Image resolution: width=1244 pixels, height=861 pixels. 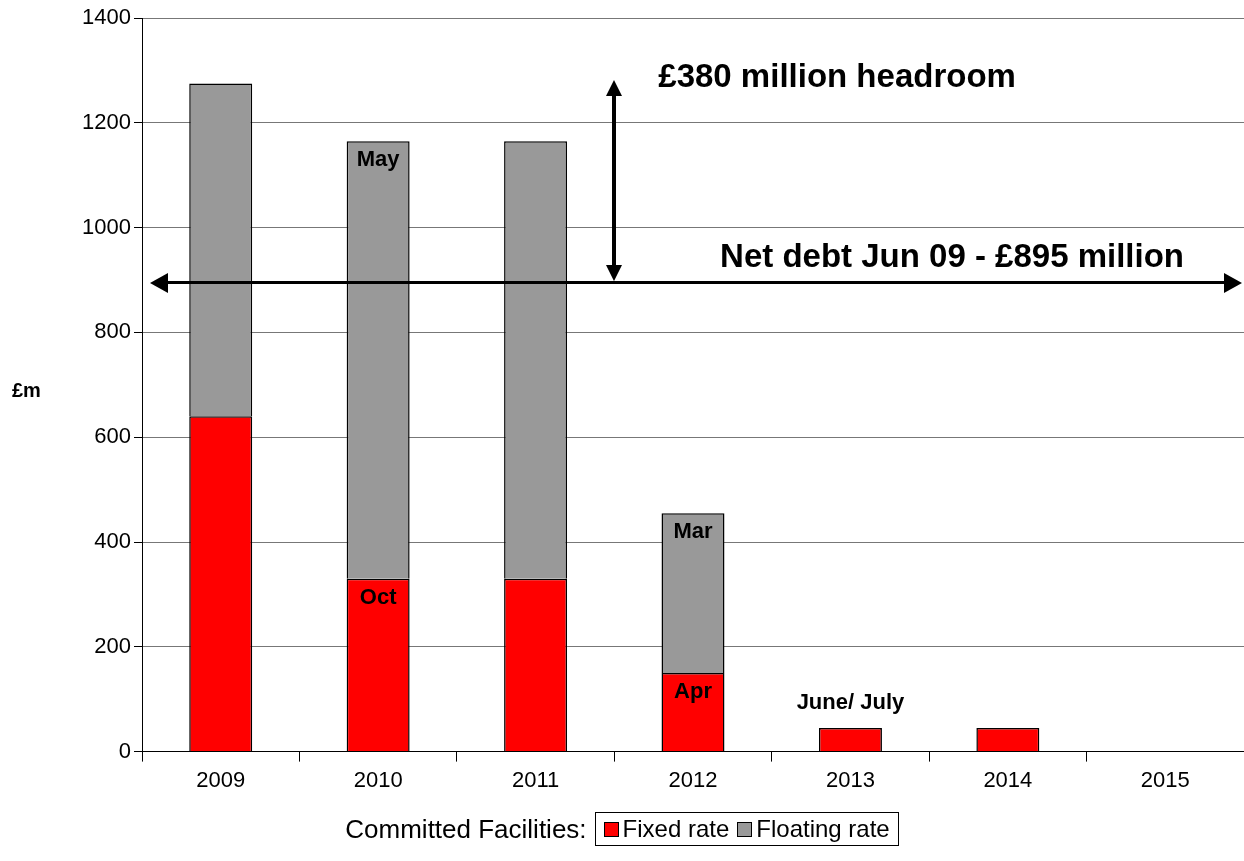 What do you see at coordinates (952, 256) in the screenshot?
I see `ref-line-label: Net debt Jun 09 - £895 million` at bounding box center [952, 256].